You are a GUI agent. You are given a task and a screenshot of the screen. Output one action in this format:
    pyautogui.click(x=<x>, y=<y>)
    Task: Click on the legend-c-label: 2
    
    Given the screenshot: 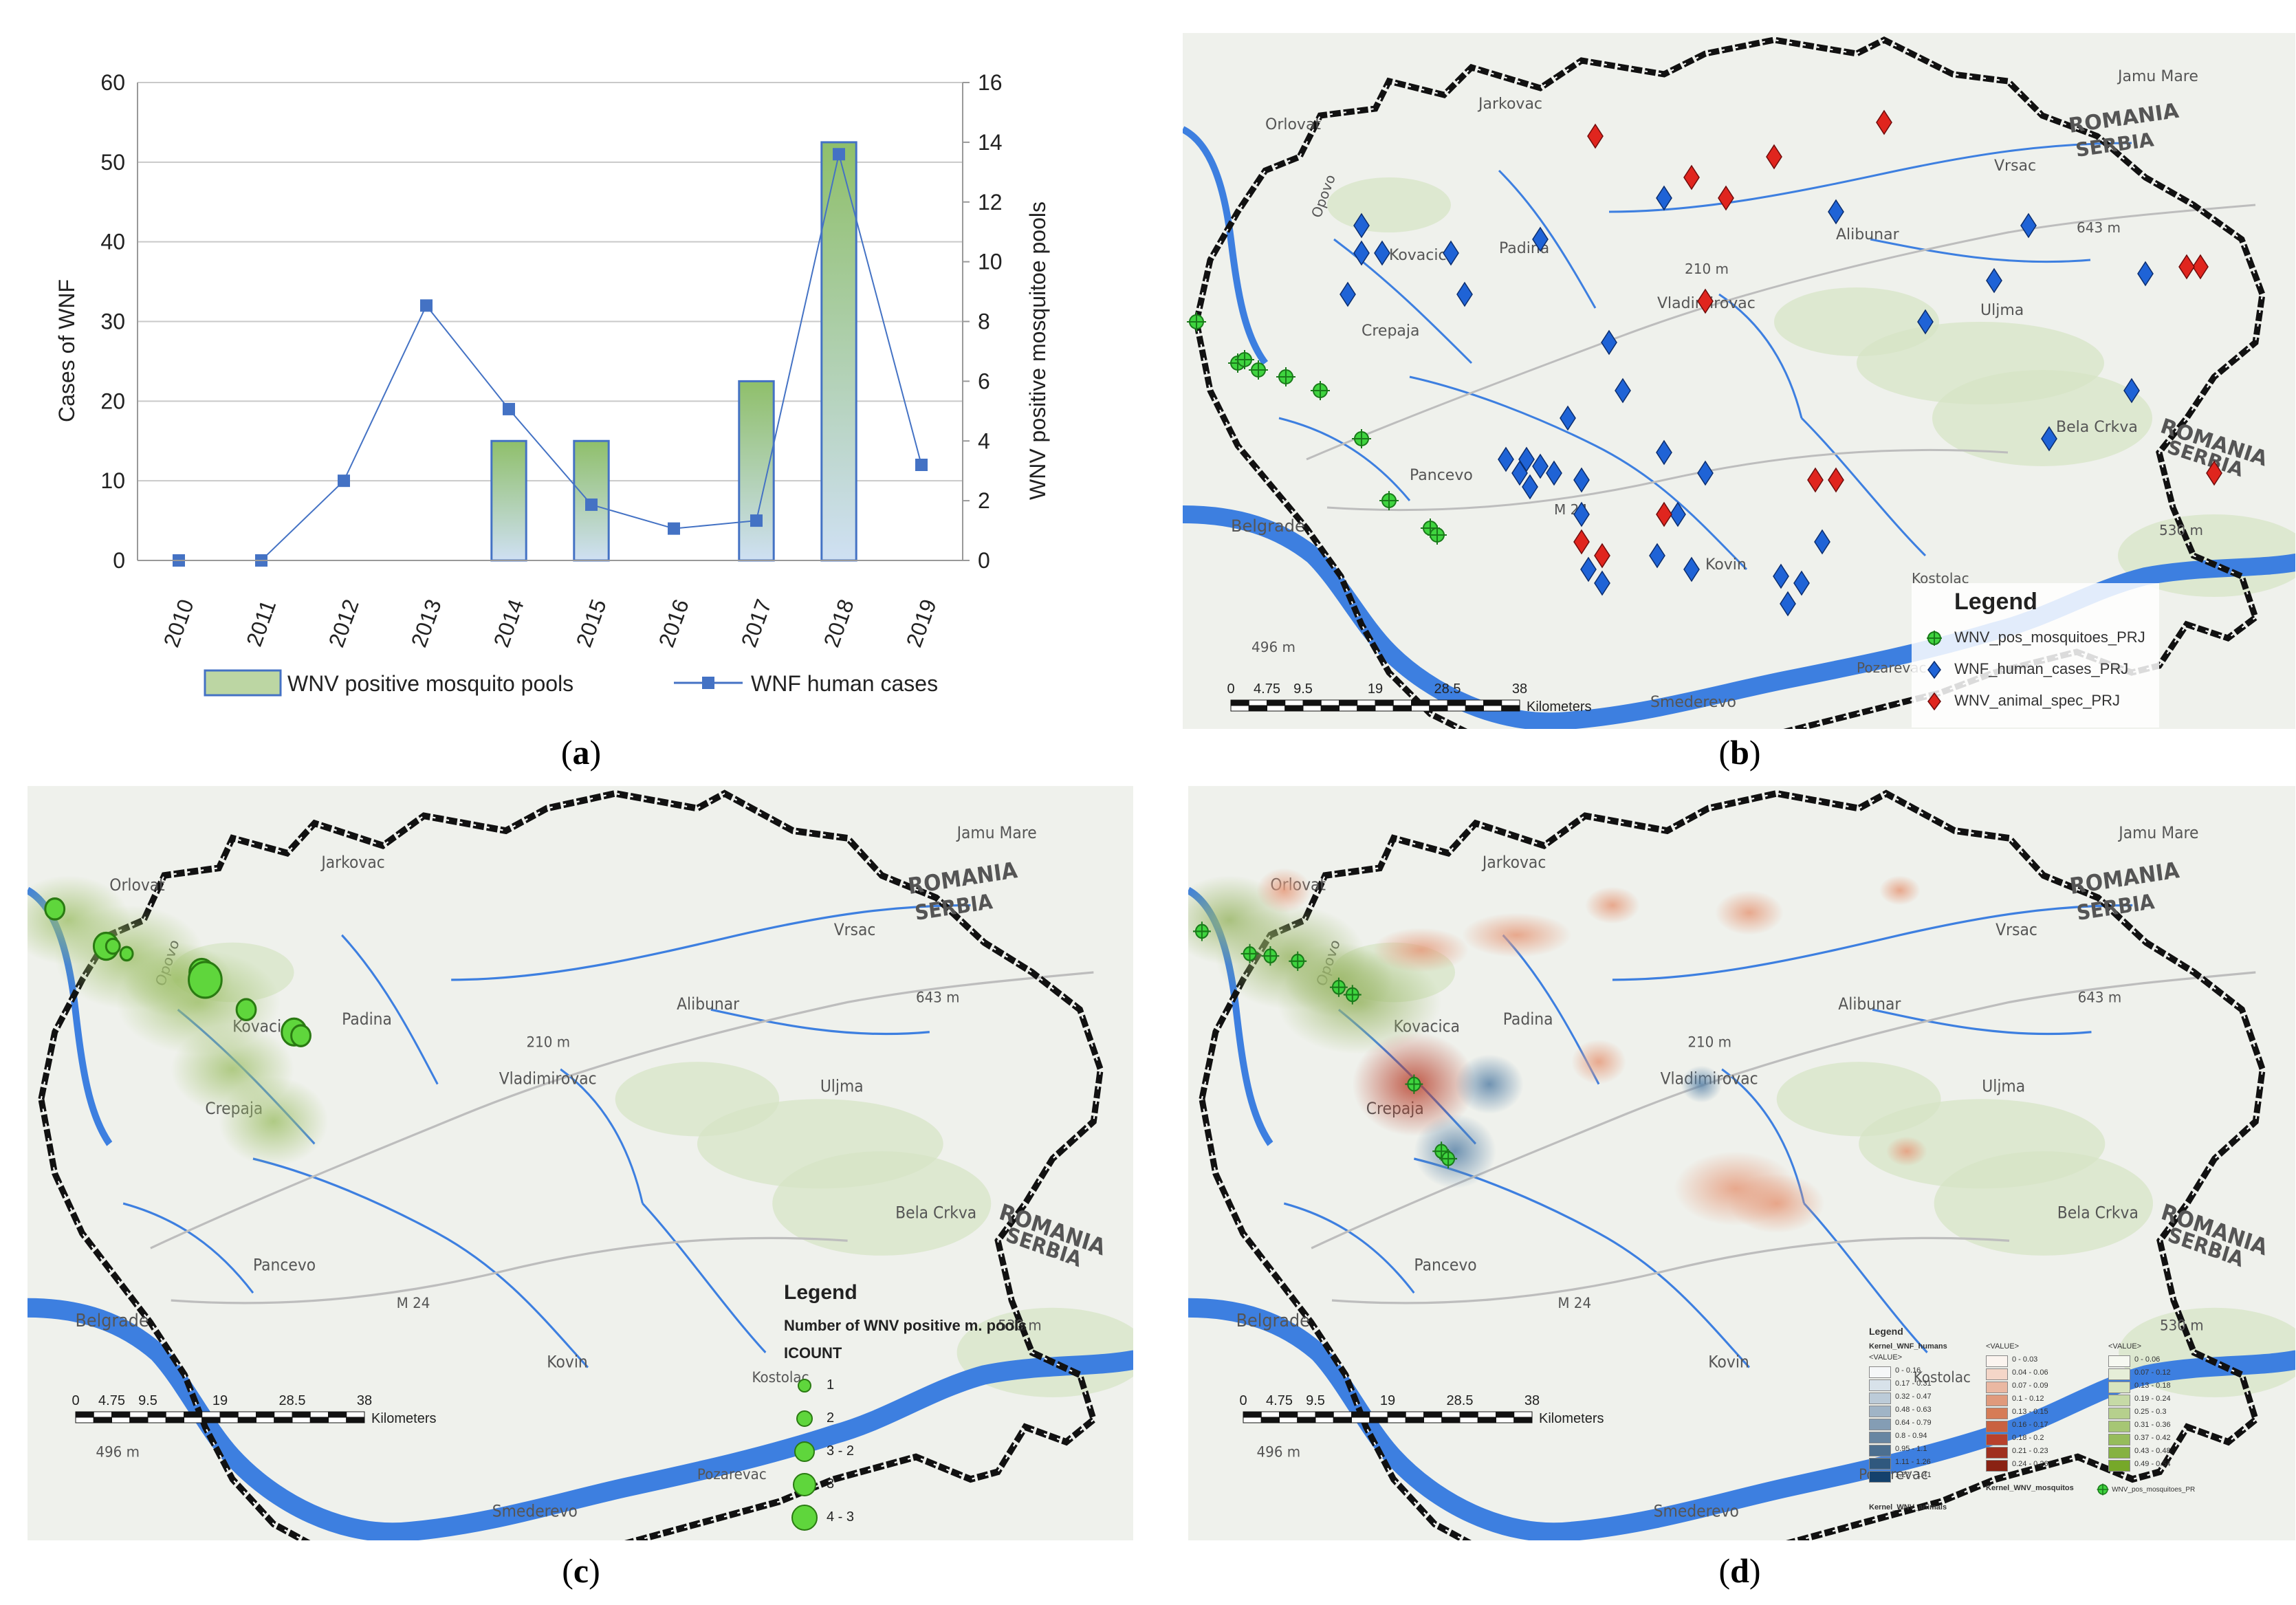 What is the action you would take?
    pyautogui.click(x=831, y=1418)
    